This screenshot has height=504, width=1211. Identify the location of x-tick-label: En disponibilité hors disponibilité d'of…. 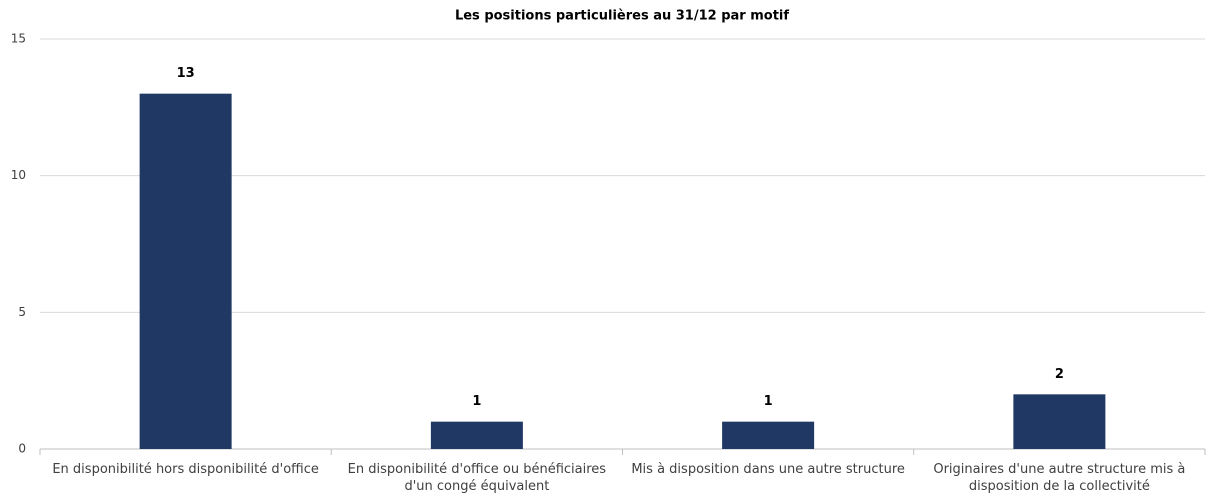
(185, 469).